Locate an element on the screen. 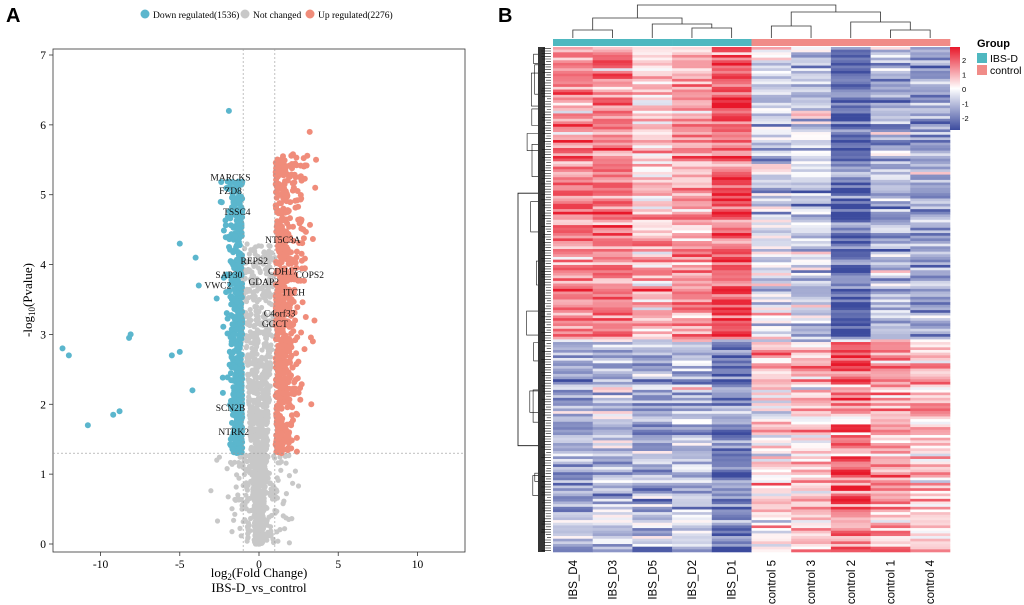  heatmap-column-label: control 2 is located at coordinates (852, 582).